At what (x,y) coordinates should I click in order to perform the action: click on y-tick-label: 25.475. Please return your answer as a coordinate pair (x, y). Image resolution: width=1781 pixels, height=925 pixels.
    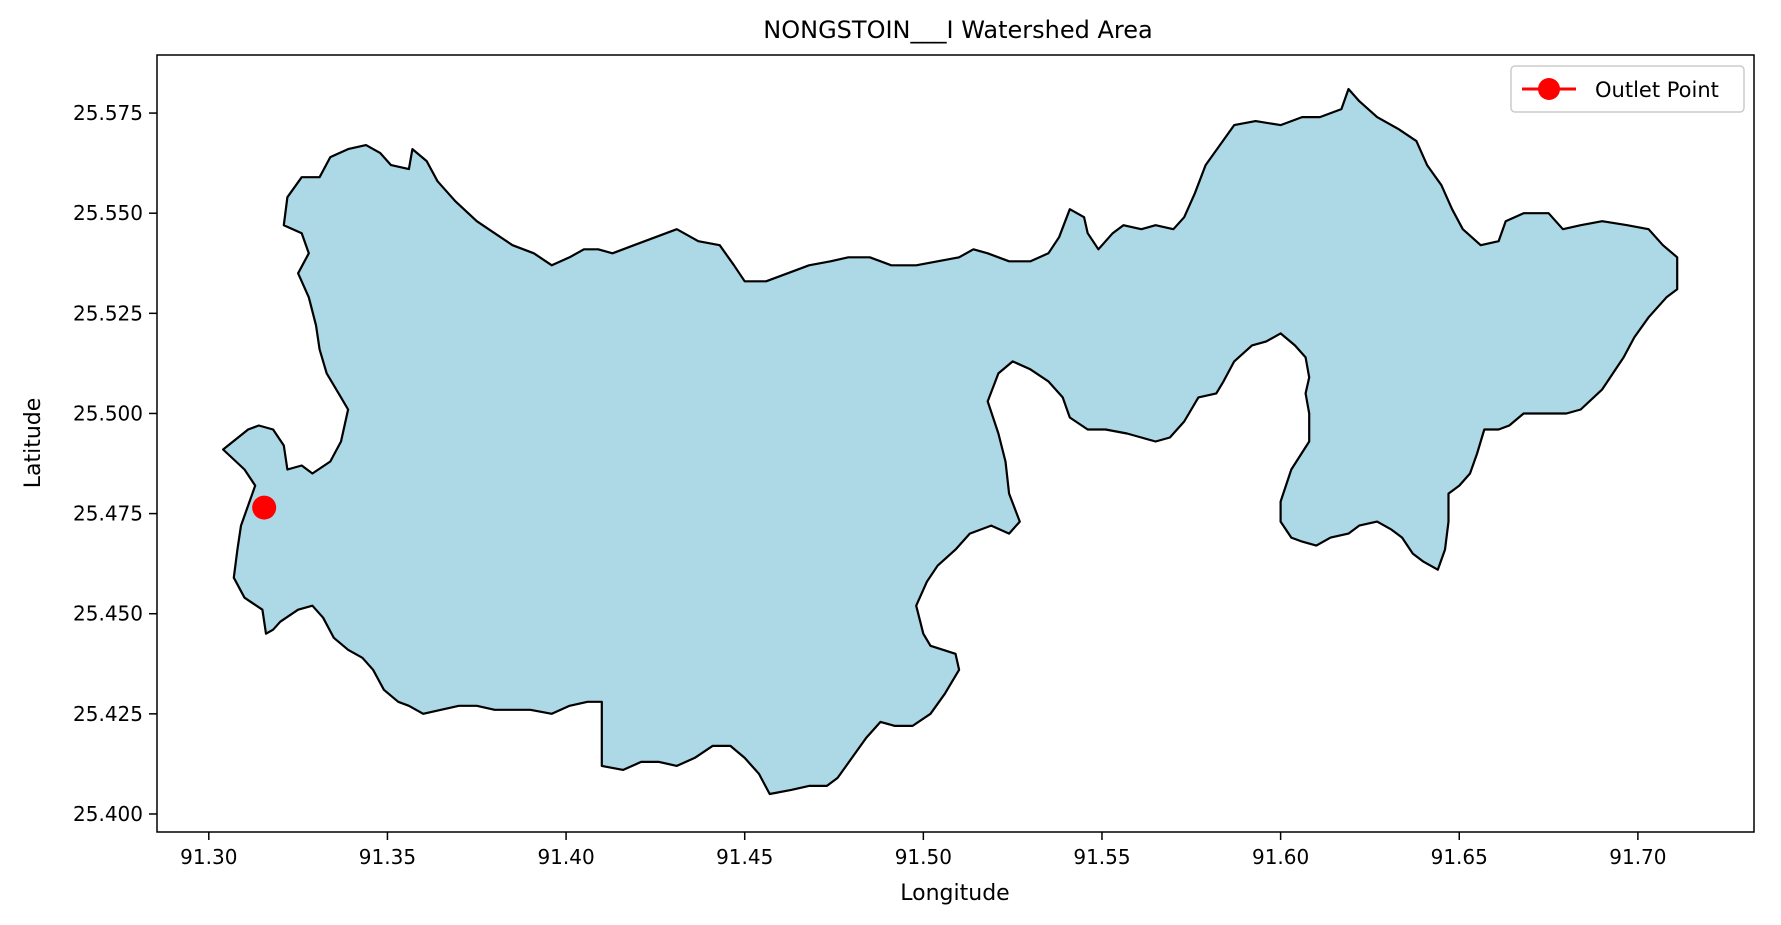
    Looking at the image, I should click on (108, 514).